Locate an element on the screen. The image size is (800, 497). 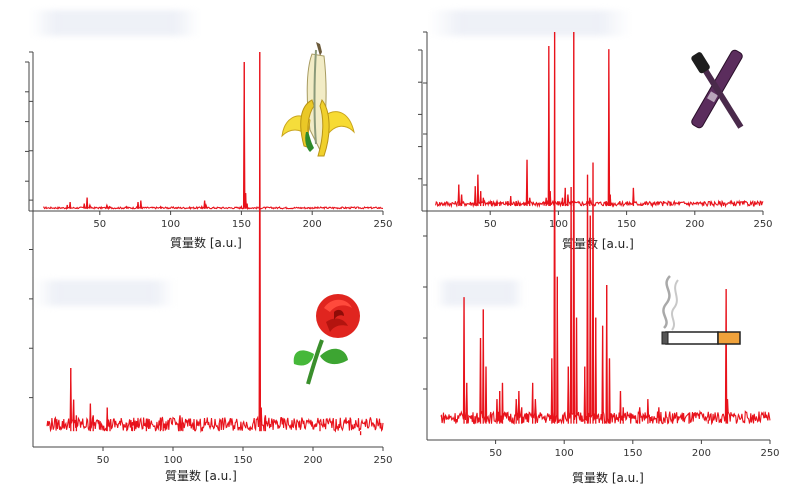
cigarette-icon is located at coordinates (697, 310).